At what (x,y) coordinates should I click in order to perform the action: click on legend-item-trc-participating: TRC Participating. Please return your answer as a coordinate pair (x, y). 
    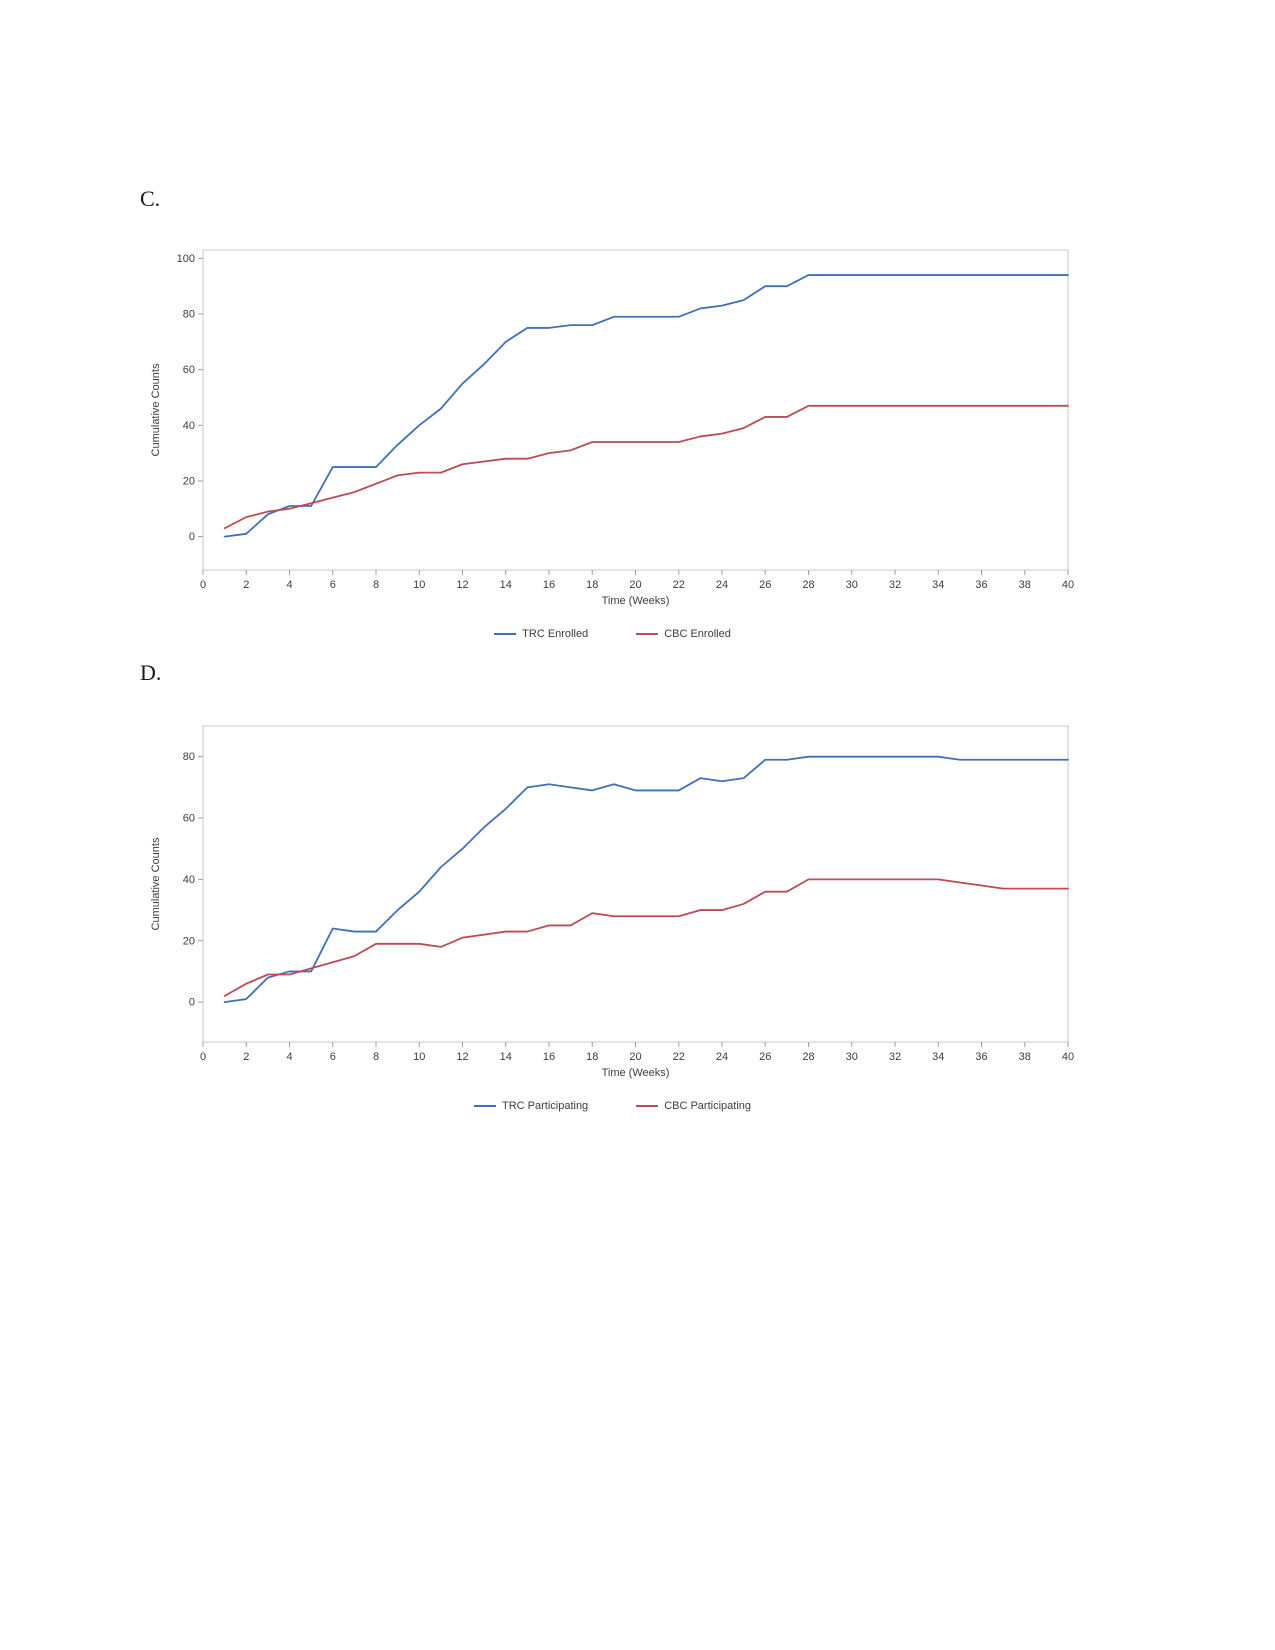
    Looking at the image, I should click on (531, 1106).